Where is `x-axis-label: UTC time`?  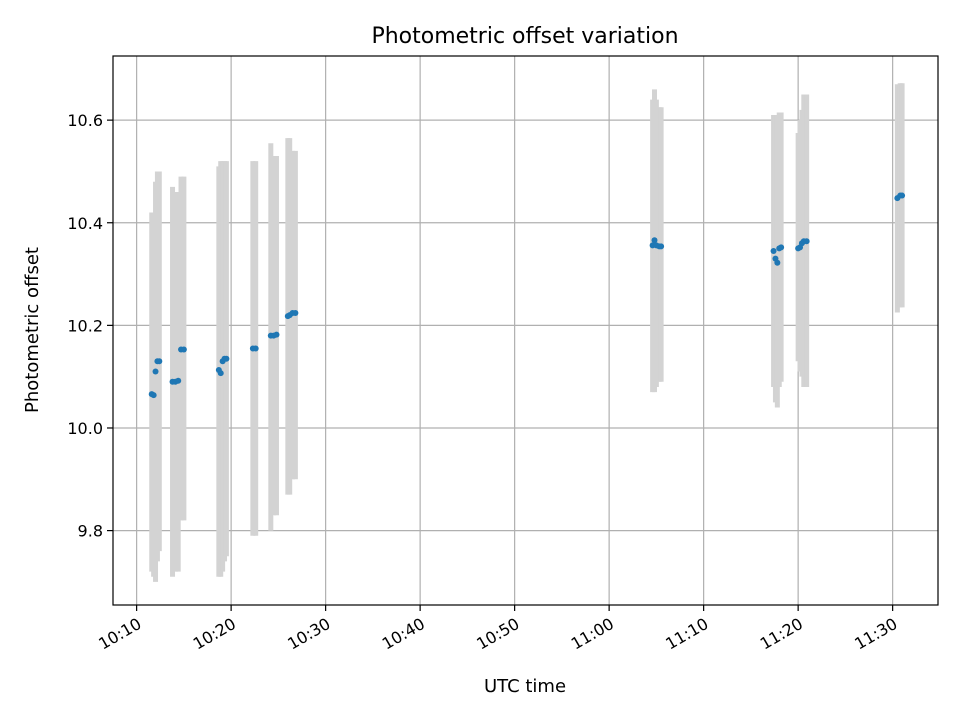
x-axis-label: UTC time is located at coordinates (525, 686).